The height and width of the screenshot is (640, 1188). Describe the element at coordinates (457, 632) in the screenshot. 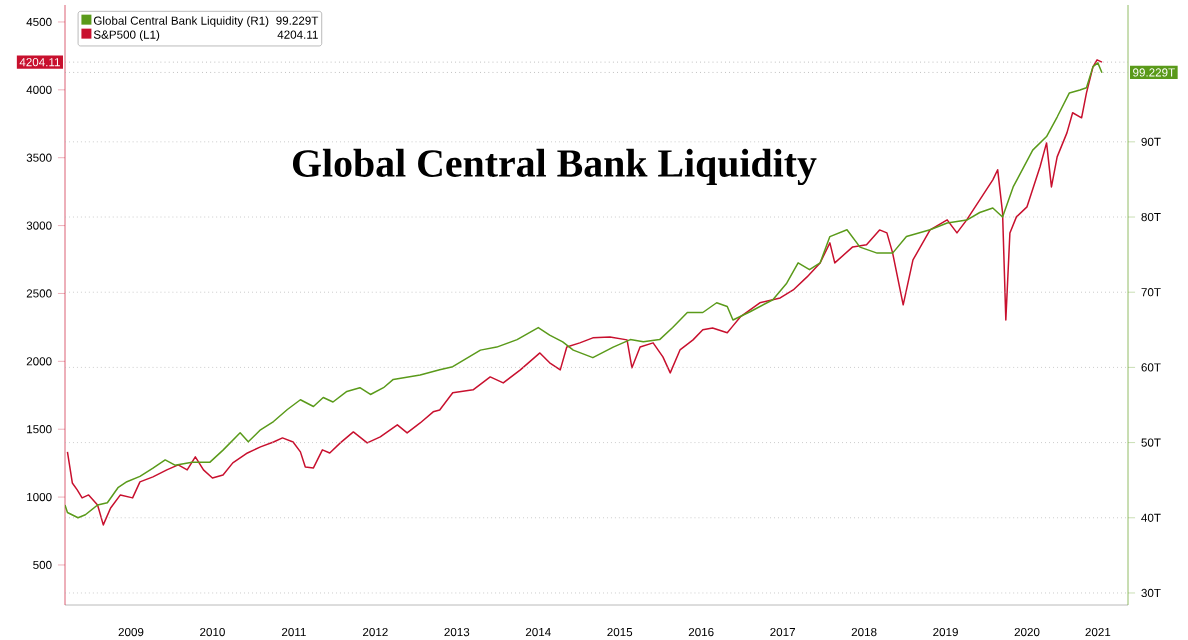

I see `x-tick-label: 2013` at that location.